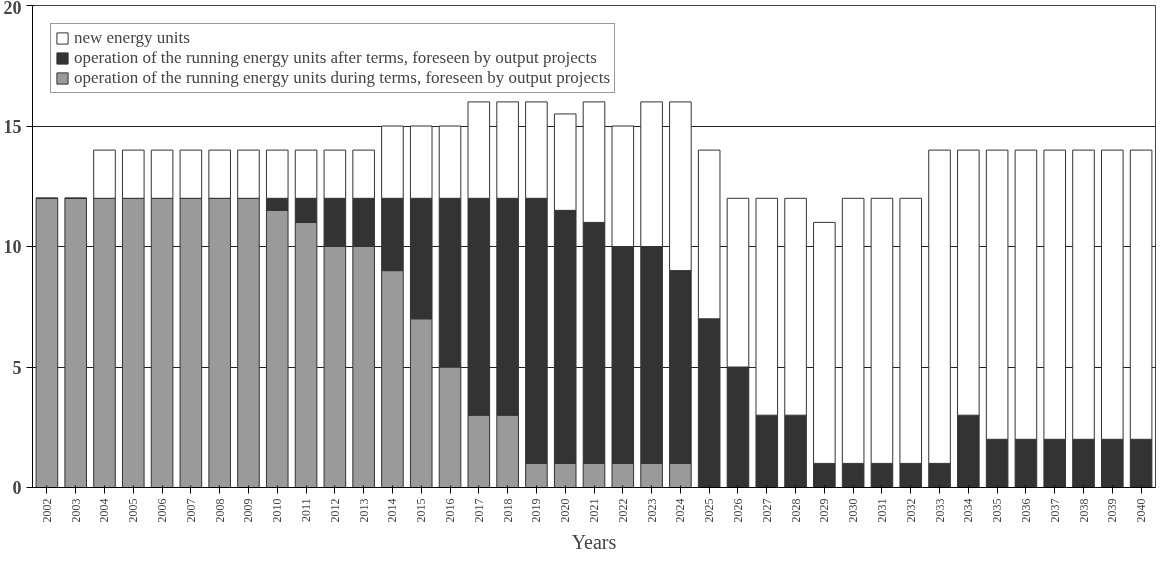 The image size is (1165, 562). What do you see at coordinates (46, 510) in the screenshot?
I see `x-tick-label: 2002` at bounding box center [46, 510].